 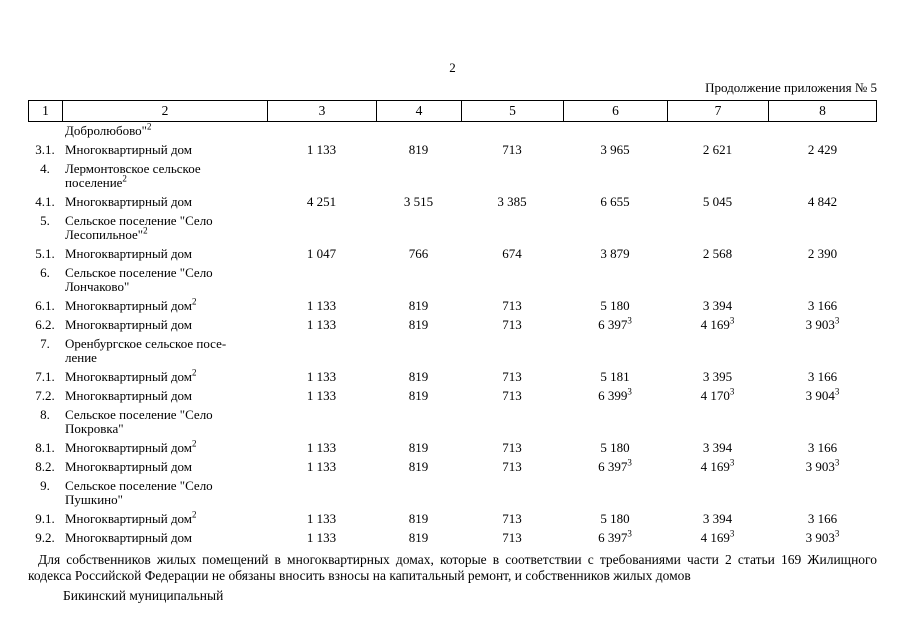 I want to click on row-value-cell: 3 385, so click(x=512, y=201).